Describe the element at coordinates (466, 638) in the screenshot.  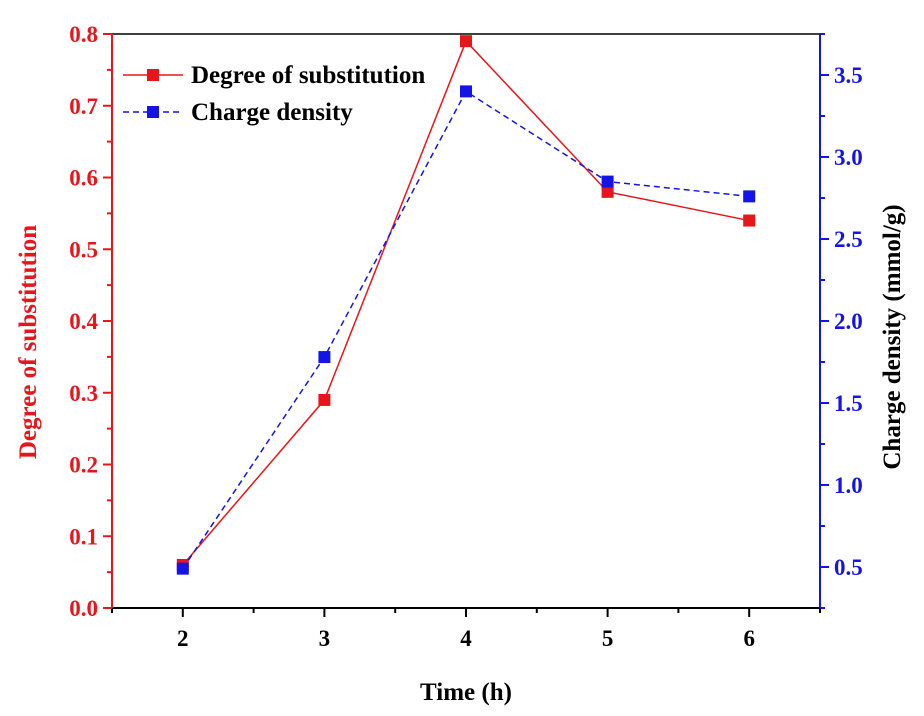
I see `x-tick-label: 4` at that location.